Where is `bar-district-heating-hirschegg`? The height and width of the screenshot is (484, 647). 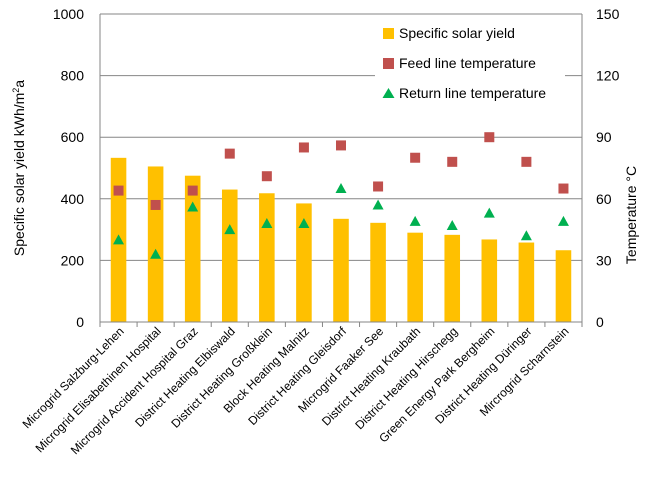 bar-district-heating-hirschegg is located at coordinates (452, 278).